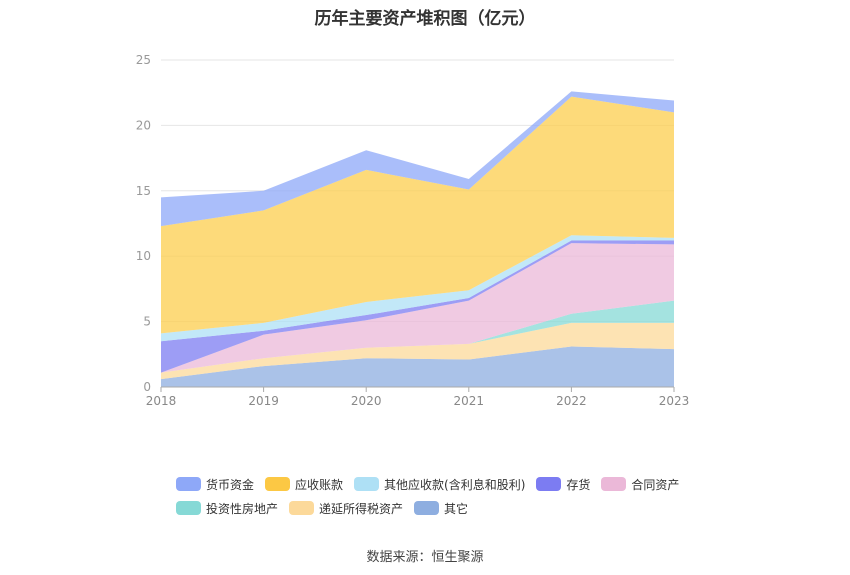 The image size is (850, 575). I want to click on legend-label: 合同资产, so click(655, 484).